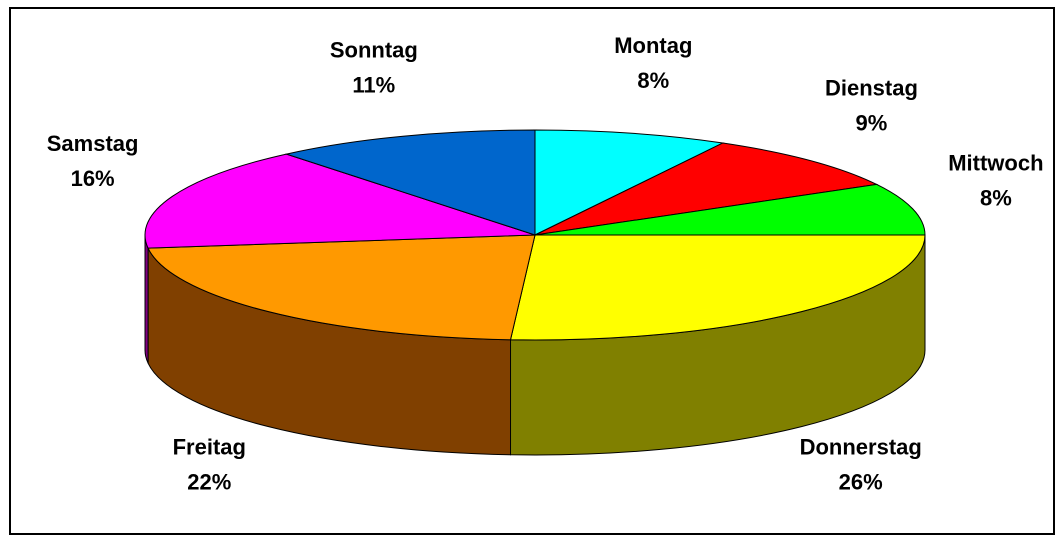 Image resolution: width=1062 pixels, height=542 pixels. I want to click on category-label: Montag, so click(653, 45).